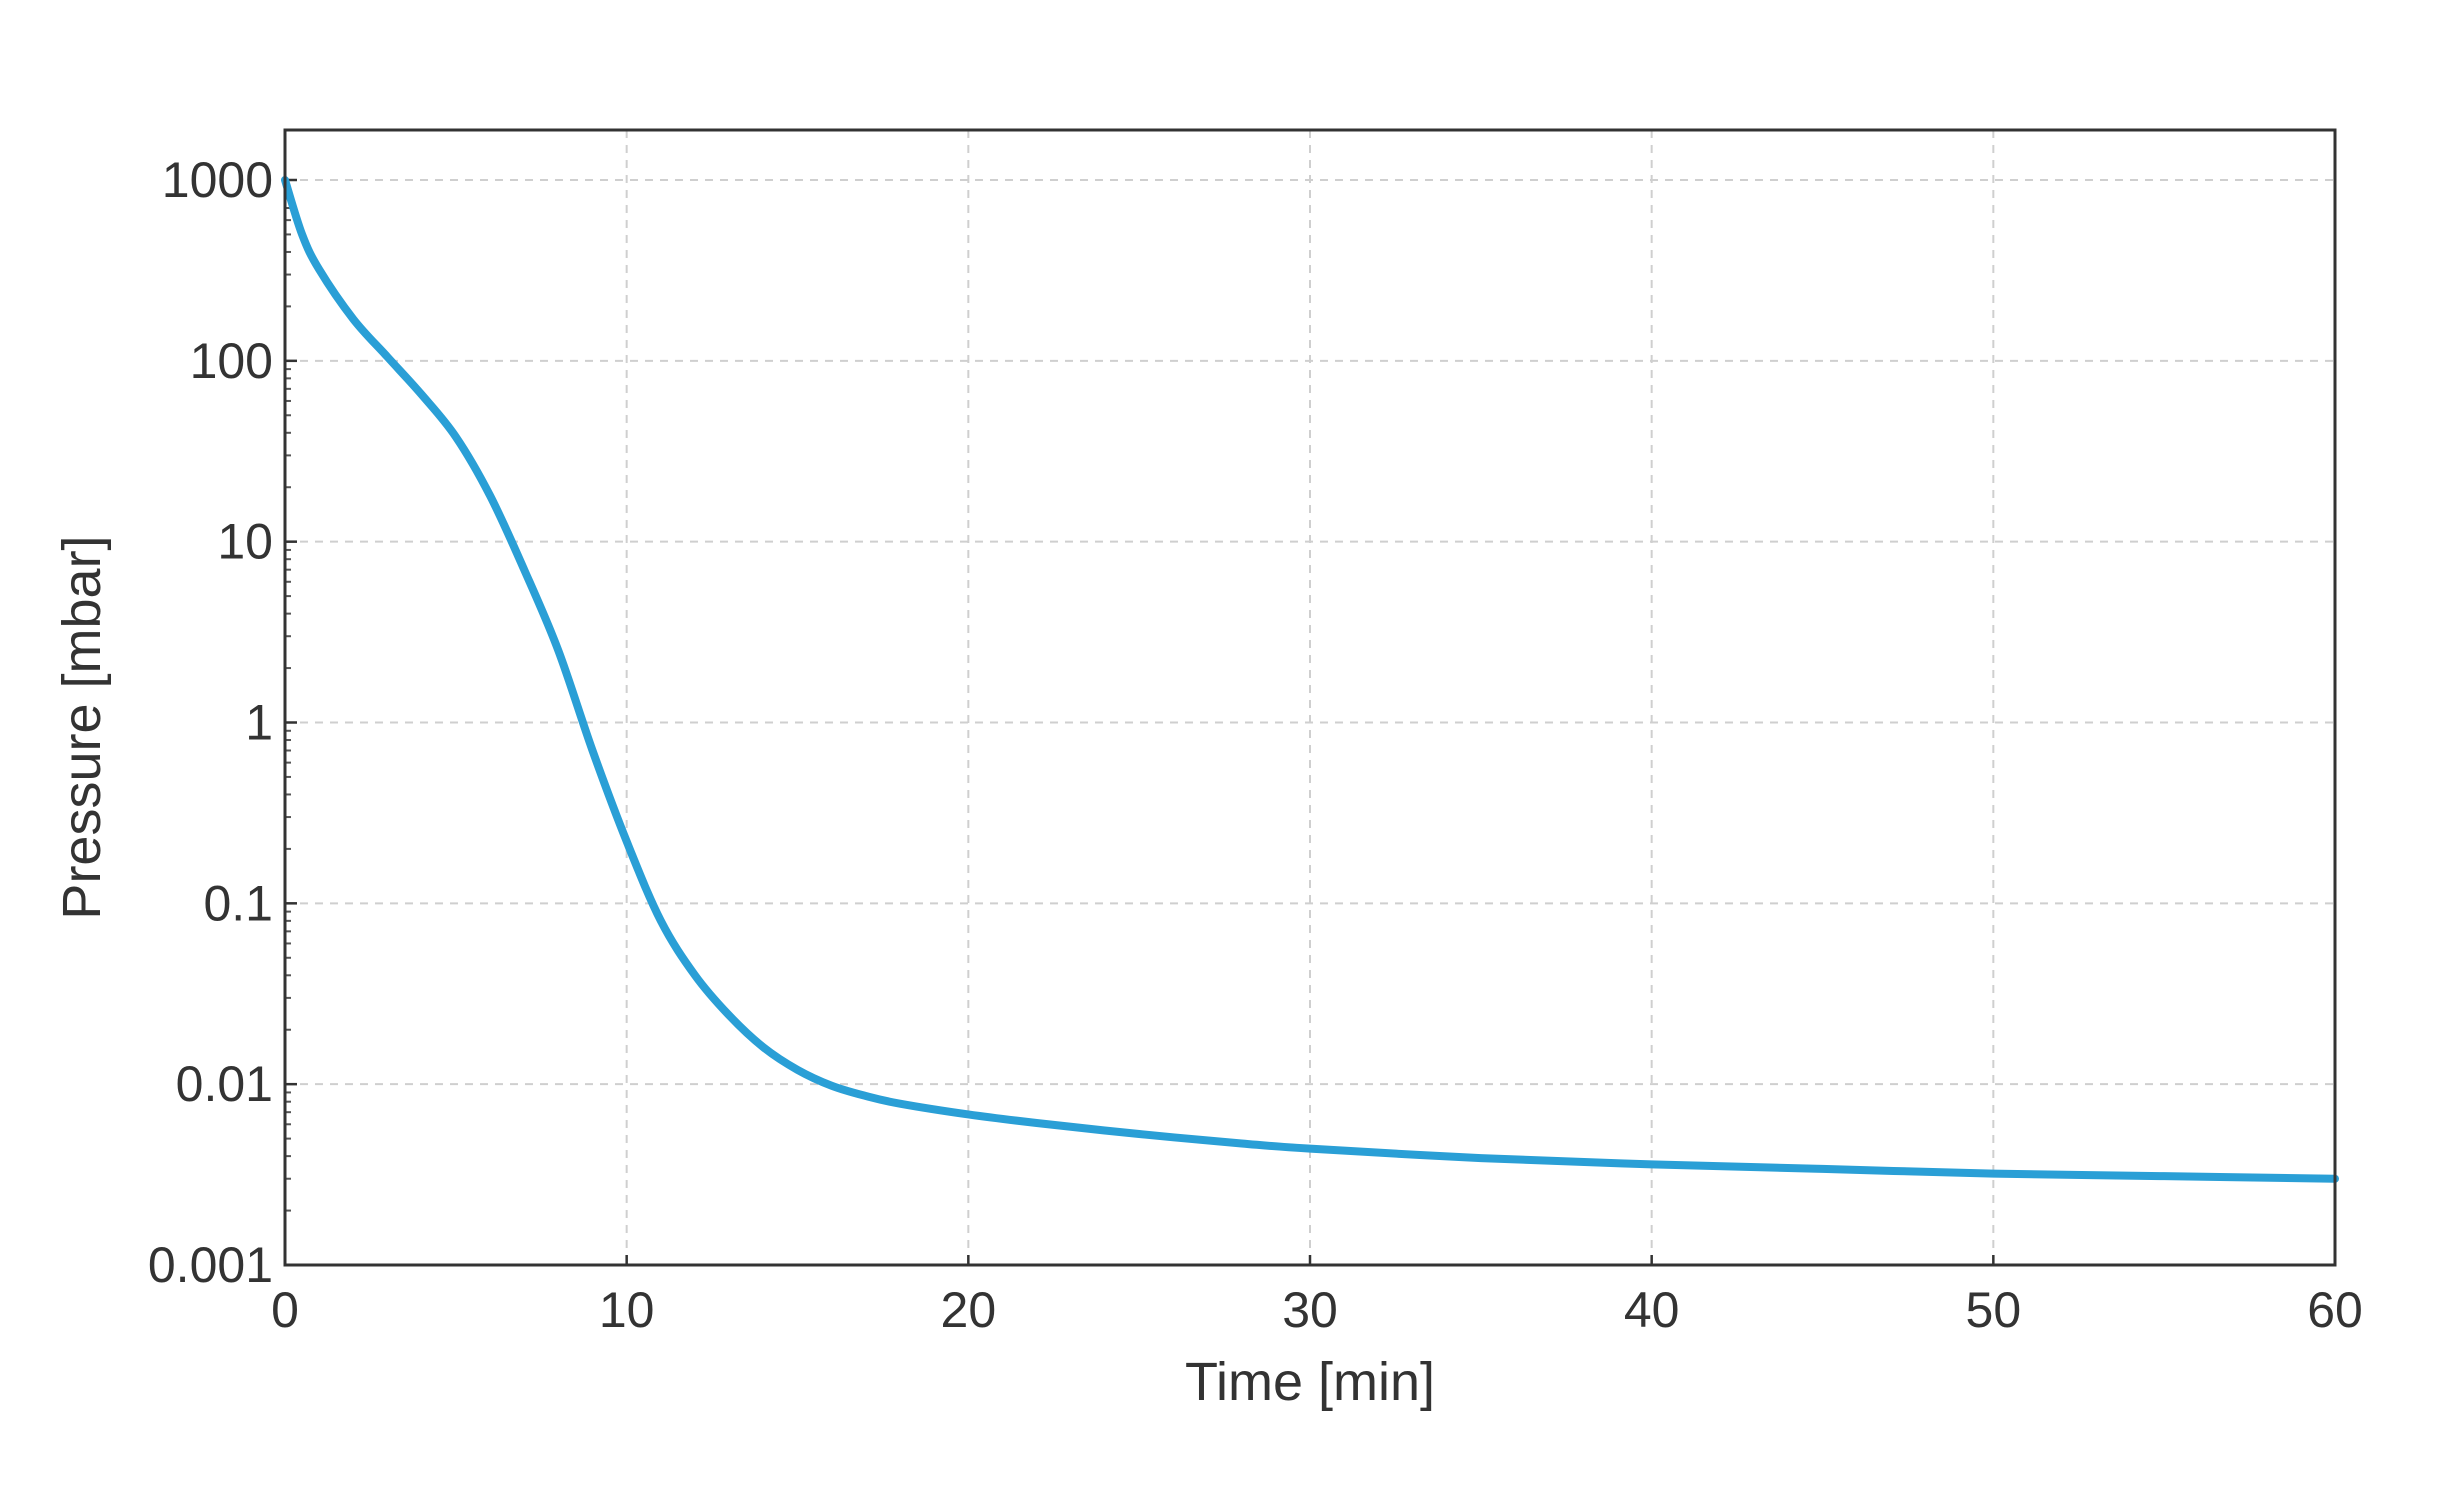 The width and height of the screenshot is (2442, 1511). I want to click on x-tick-label: 0, so click(285, 1310).